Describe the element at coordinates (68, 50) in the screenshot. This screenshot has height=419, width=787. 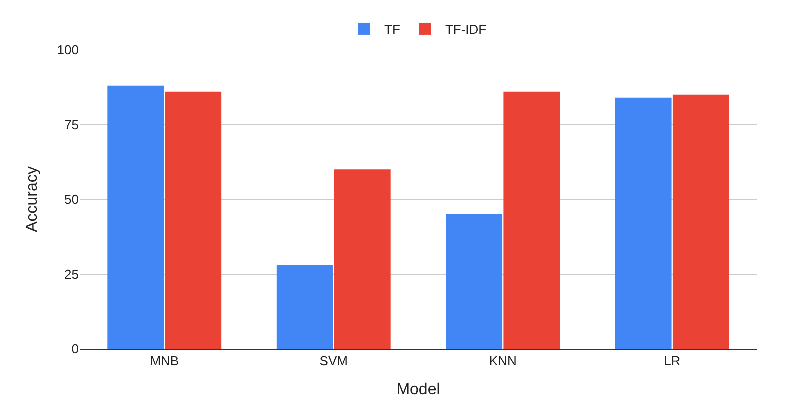
I see `y-tick-label: 100` at that location.